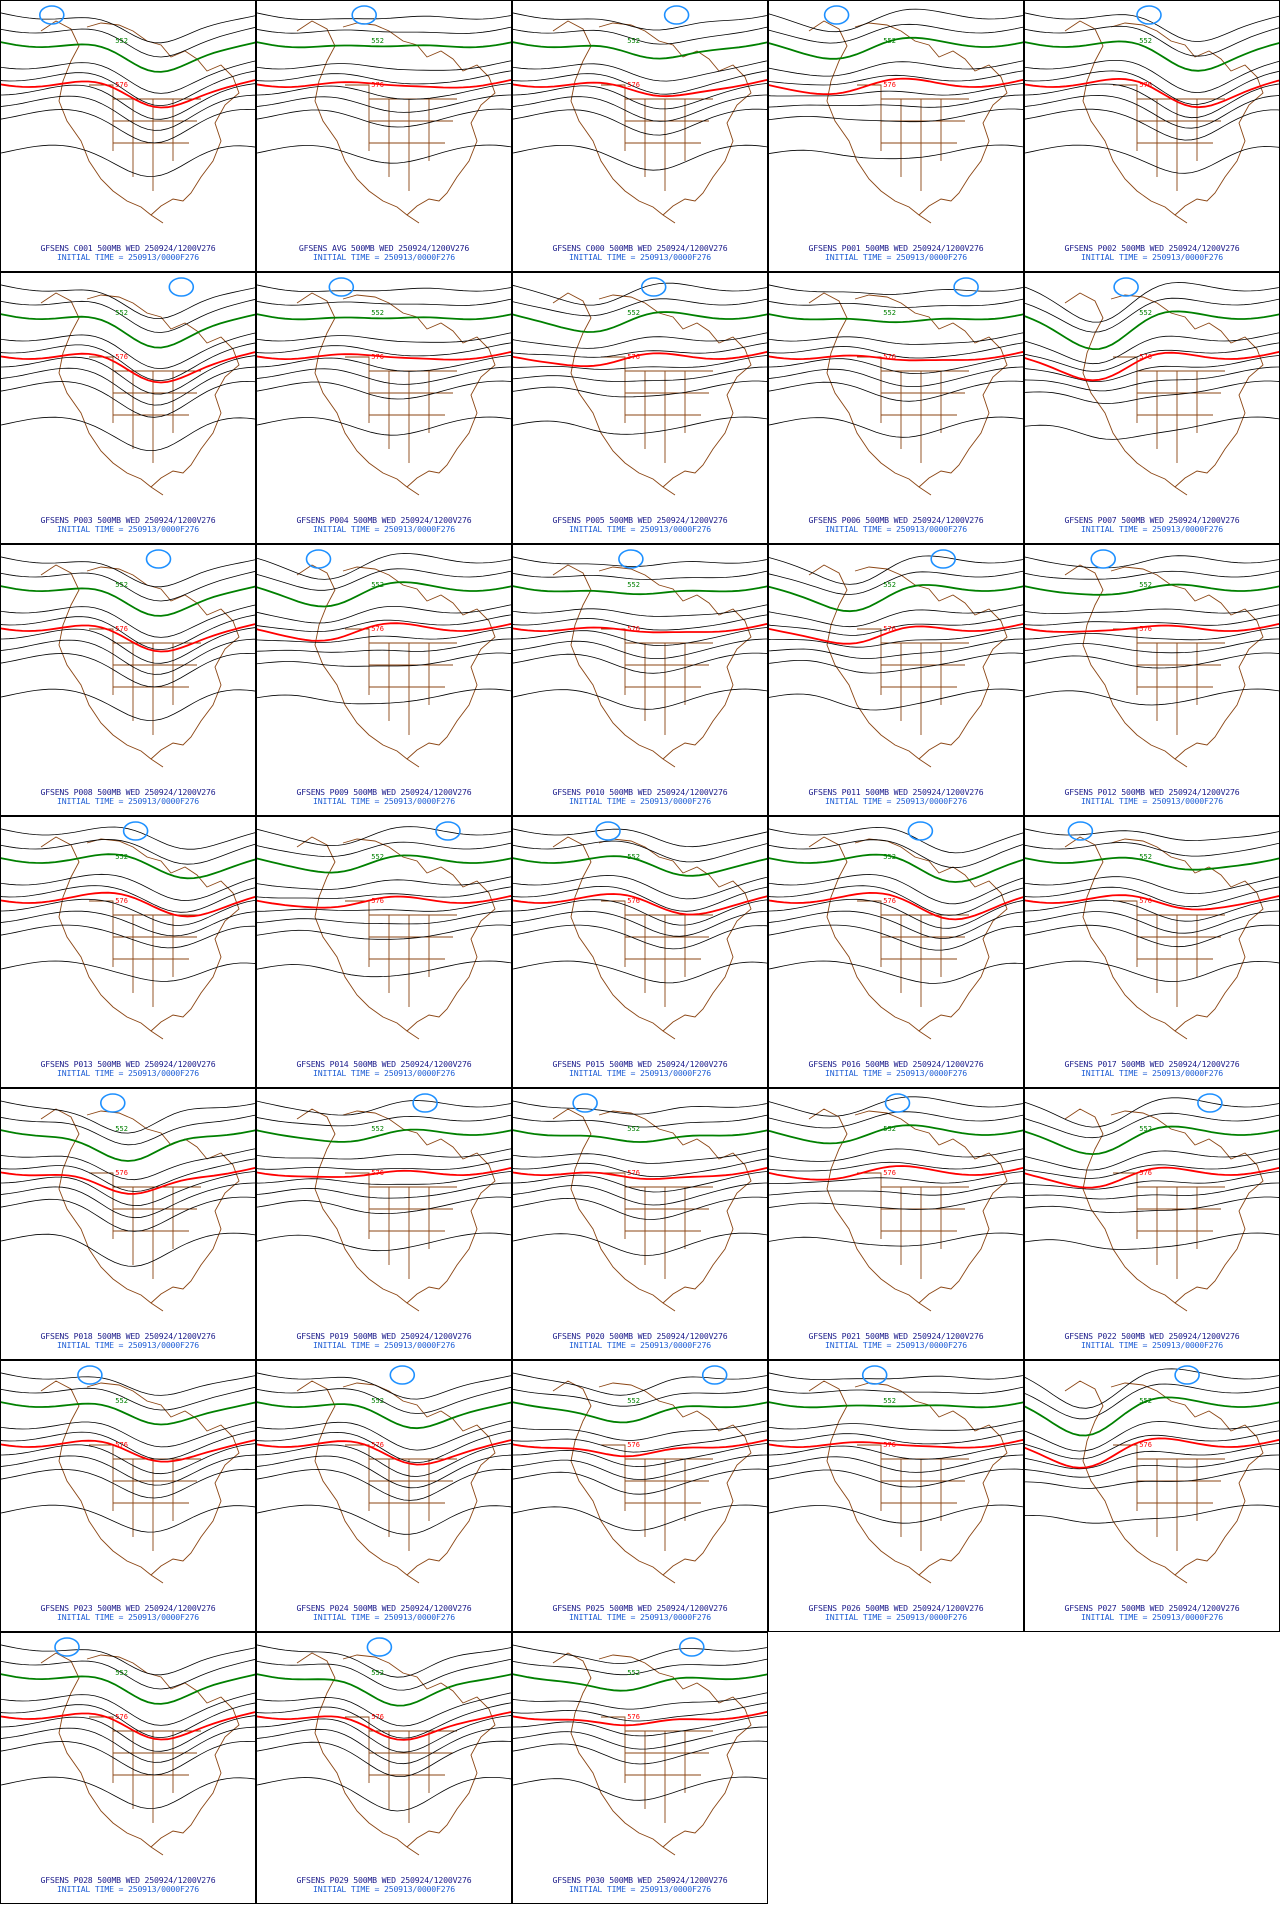 This screenshot has width=1280, height=1911. What do you see at coordinates (1152, 1064) in the screenshot?
I see `panel-title: GFSENS P017 500MB WED 250924/1200V276` at bounding box center [1152, 1064].